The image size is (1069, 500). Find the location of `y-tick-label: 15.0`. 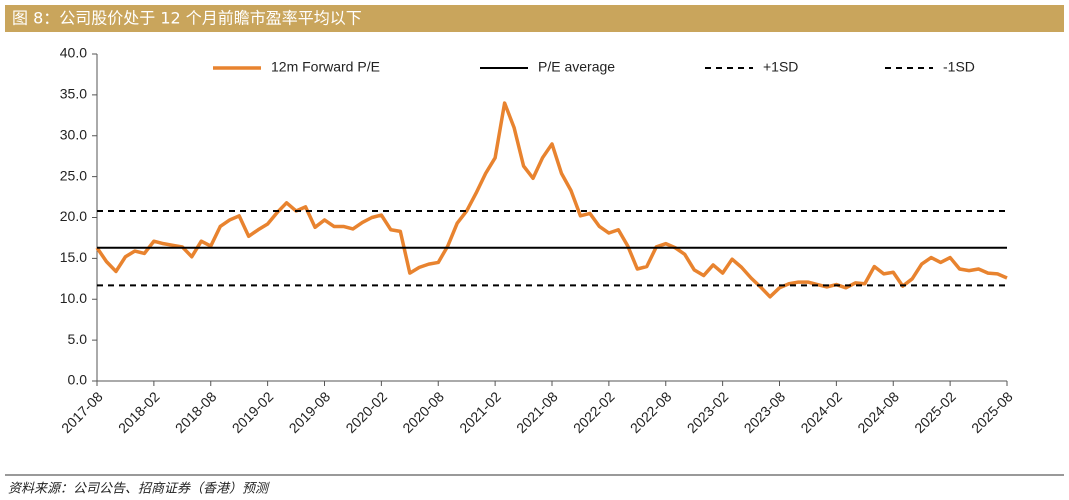

y-tick-label: 15.0 is located at coordinates (73, 257).